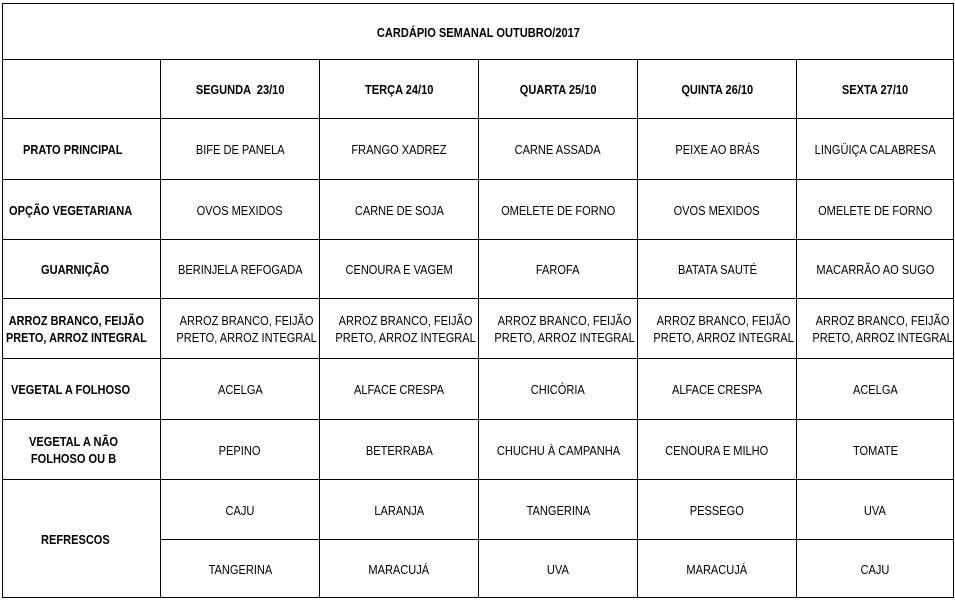  I want to click on menu-cell: FAROFA, so click(558, 269).